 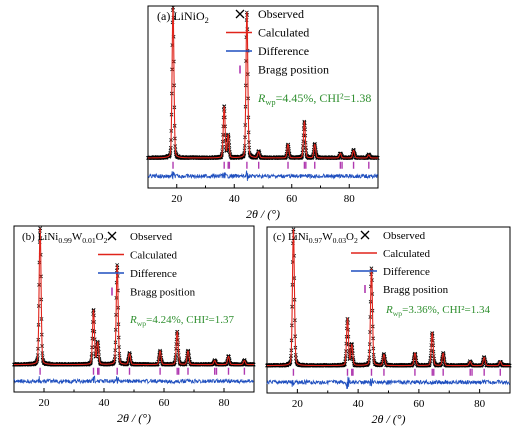 I want to click on panel-label-text: (b) LiNi, so click(x=40, y=237).